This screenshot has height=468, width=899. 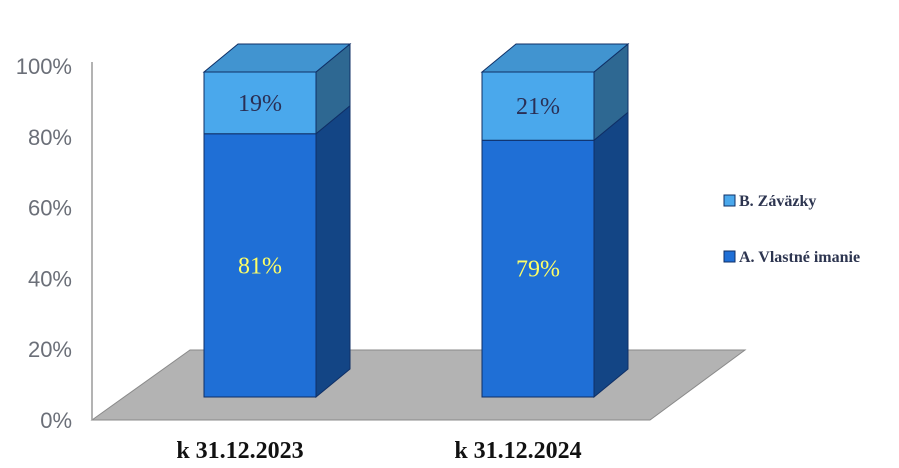 I want to click on y-tick-label: 80%, so click(x=50, y=137).